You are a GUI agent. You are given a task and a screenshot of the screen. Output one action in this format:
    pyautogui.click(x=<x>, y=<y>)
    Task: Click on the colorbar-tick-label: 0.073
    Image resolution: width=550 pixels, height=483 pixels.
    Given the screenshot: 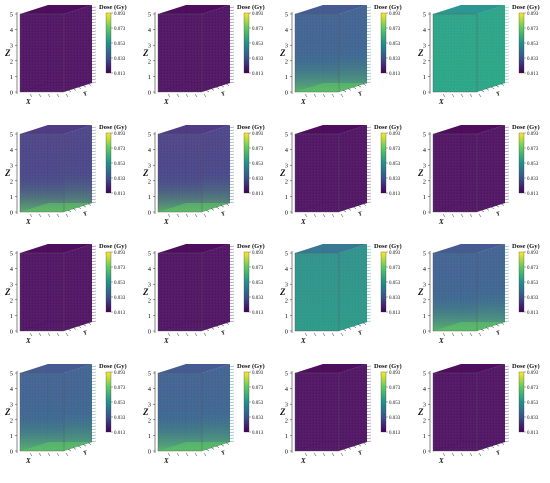 What is the action you would take?
    pyautogui.click(x=395, y=29)
    